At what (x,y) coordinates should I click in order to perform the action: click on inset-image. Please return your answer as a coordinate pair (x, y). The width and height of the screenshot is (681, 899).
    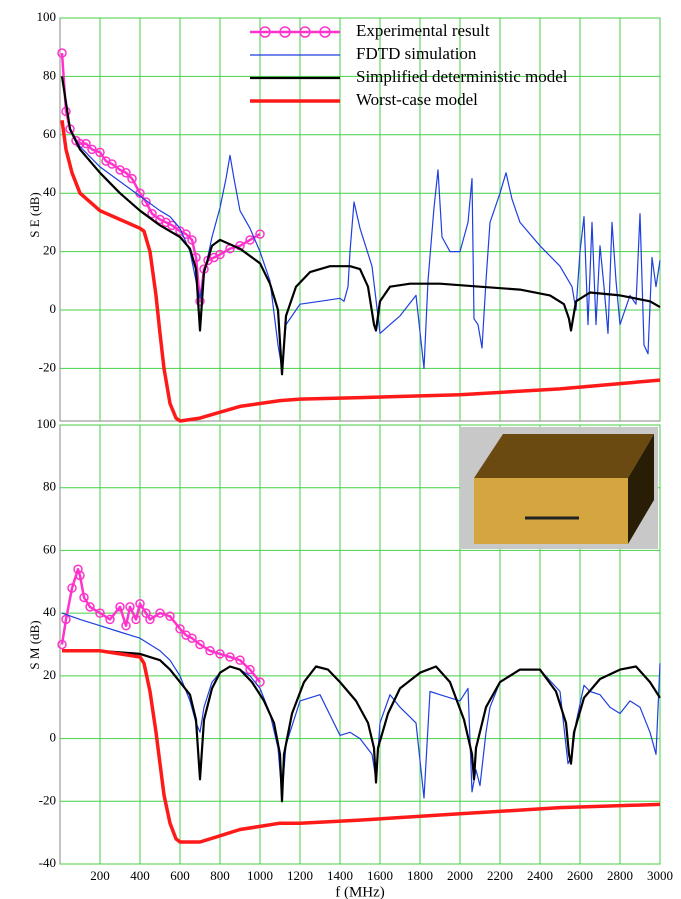
    Looking at the image, I should click on (559, 488).